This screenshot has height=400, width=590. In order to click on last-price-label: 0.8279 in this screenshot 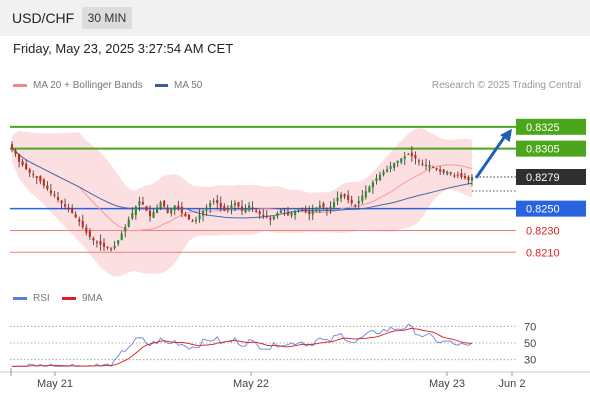, I will do `click(543, 178)`.